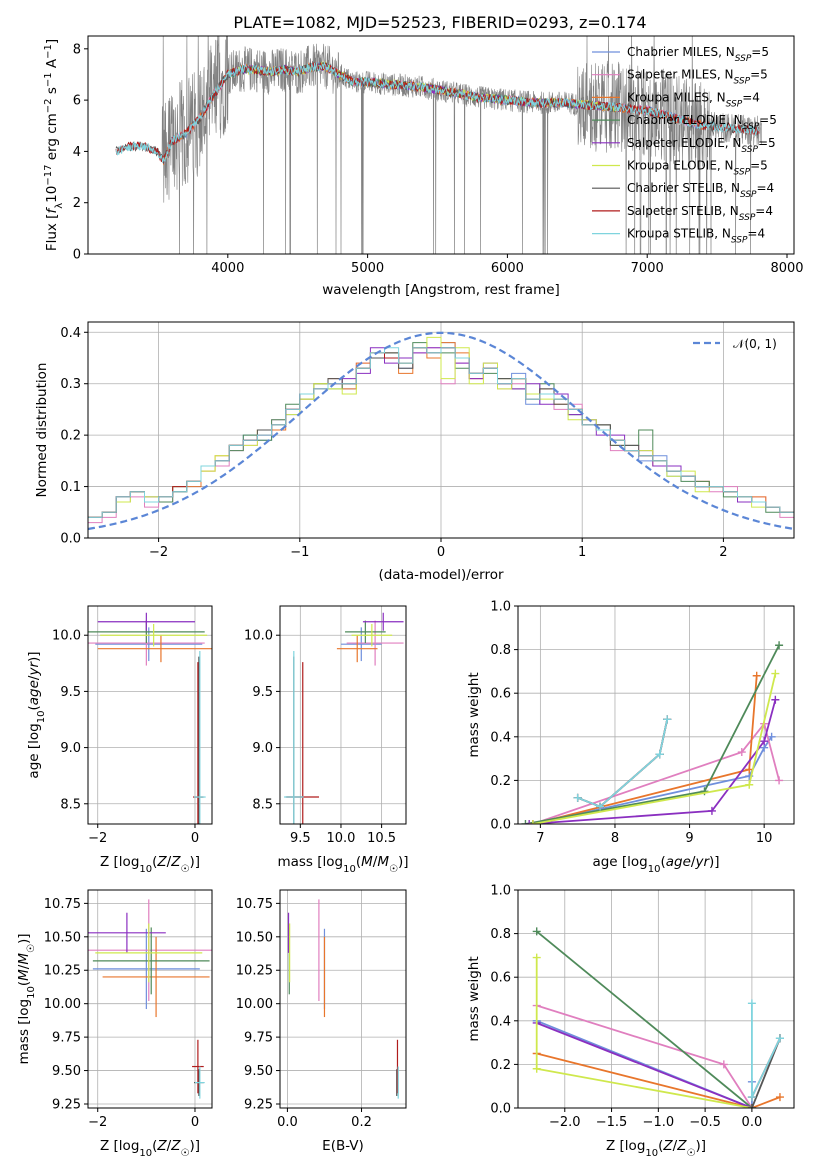 Image resolution: width=819 pixels, height=1170 pixels. I want to click on normal-curve, so click(441, 431).